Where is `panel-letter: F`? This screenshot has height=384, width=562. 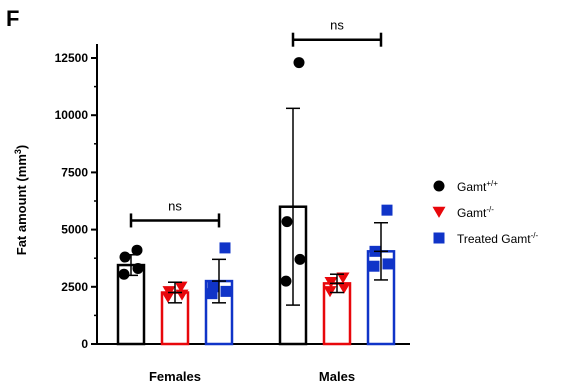 panel-letter: F is located at coordinates (12, 18).